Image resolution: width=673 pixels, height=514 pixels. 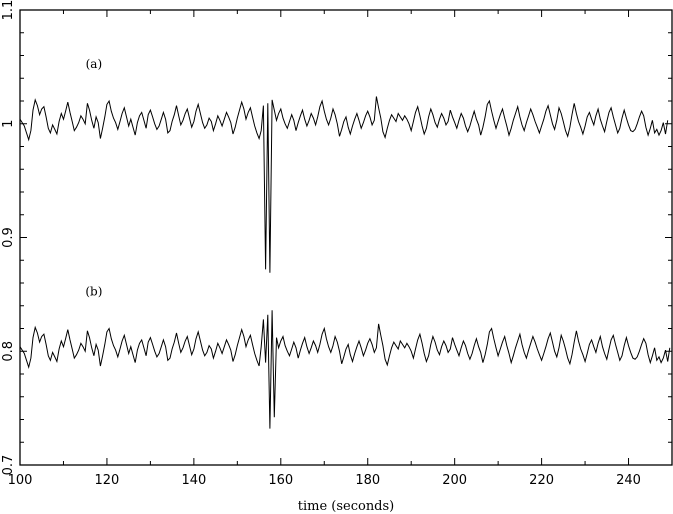 I want to click on y-tick-label: 1.1, so click(x=8, y=10).